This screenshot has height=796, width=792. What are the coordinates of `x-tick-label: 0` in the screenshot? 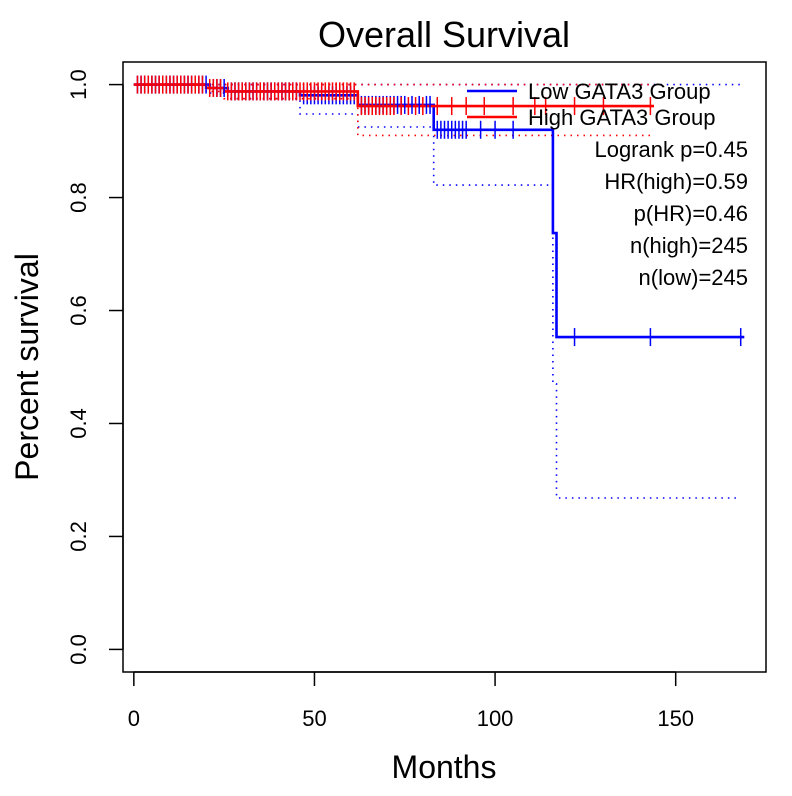 It's located at (134, 718).